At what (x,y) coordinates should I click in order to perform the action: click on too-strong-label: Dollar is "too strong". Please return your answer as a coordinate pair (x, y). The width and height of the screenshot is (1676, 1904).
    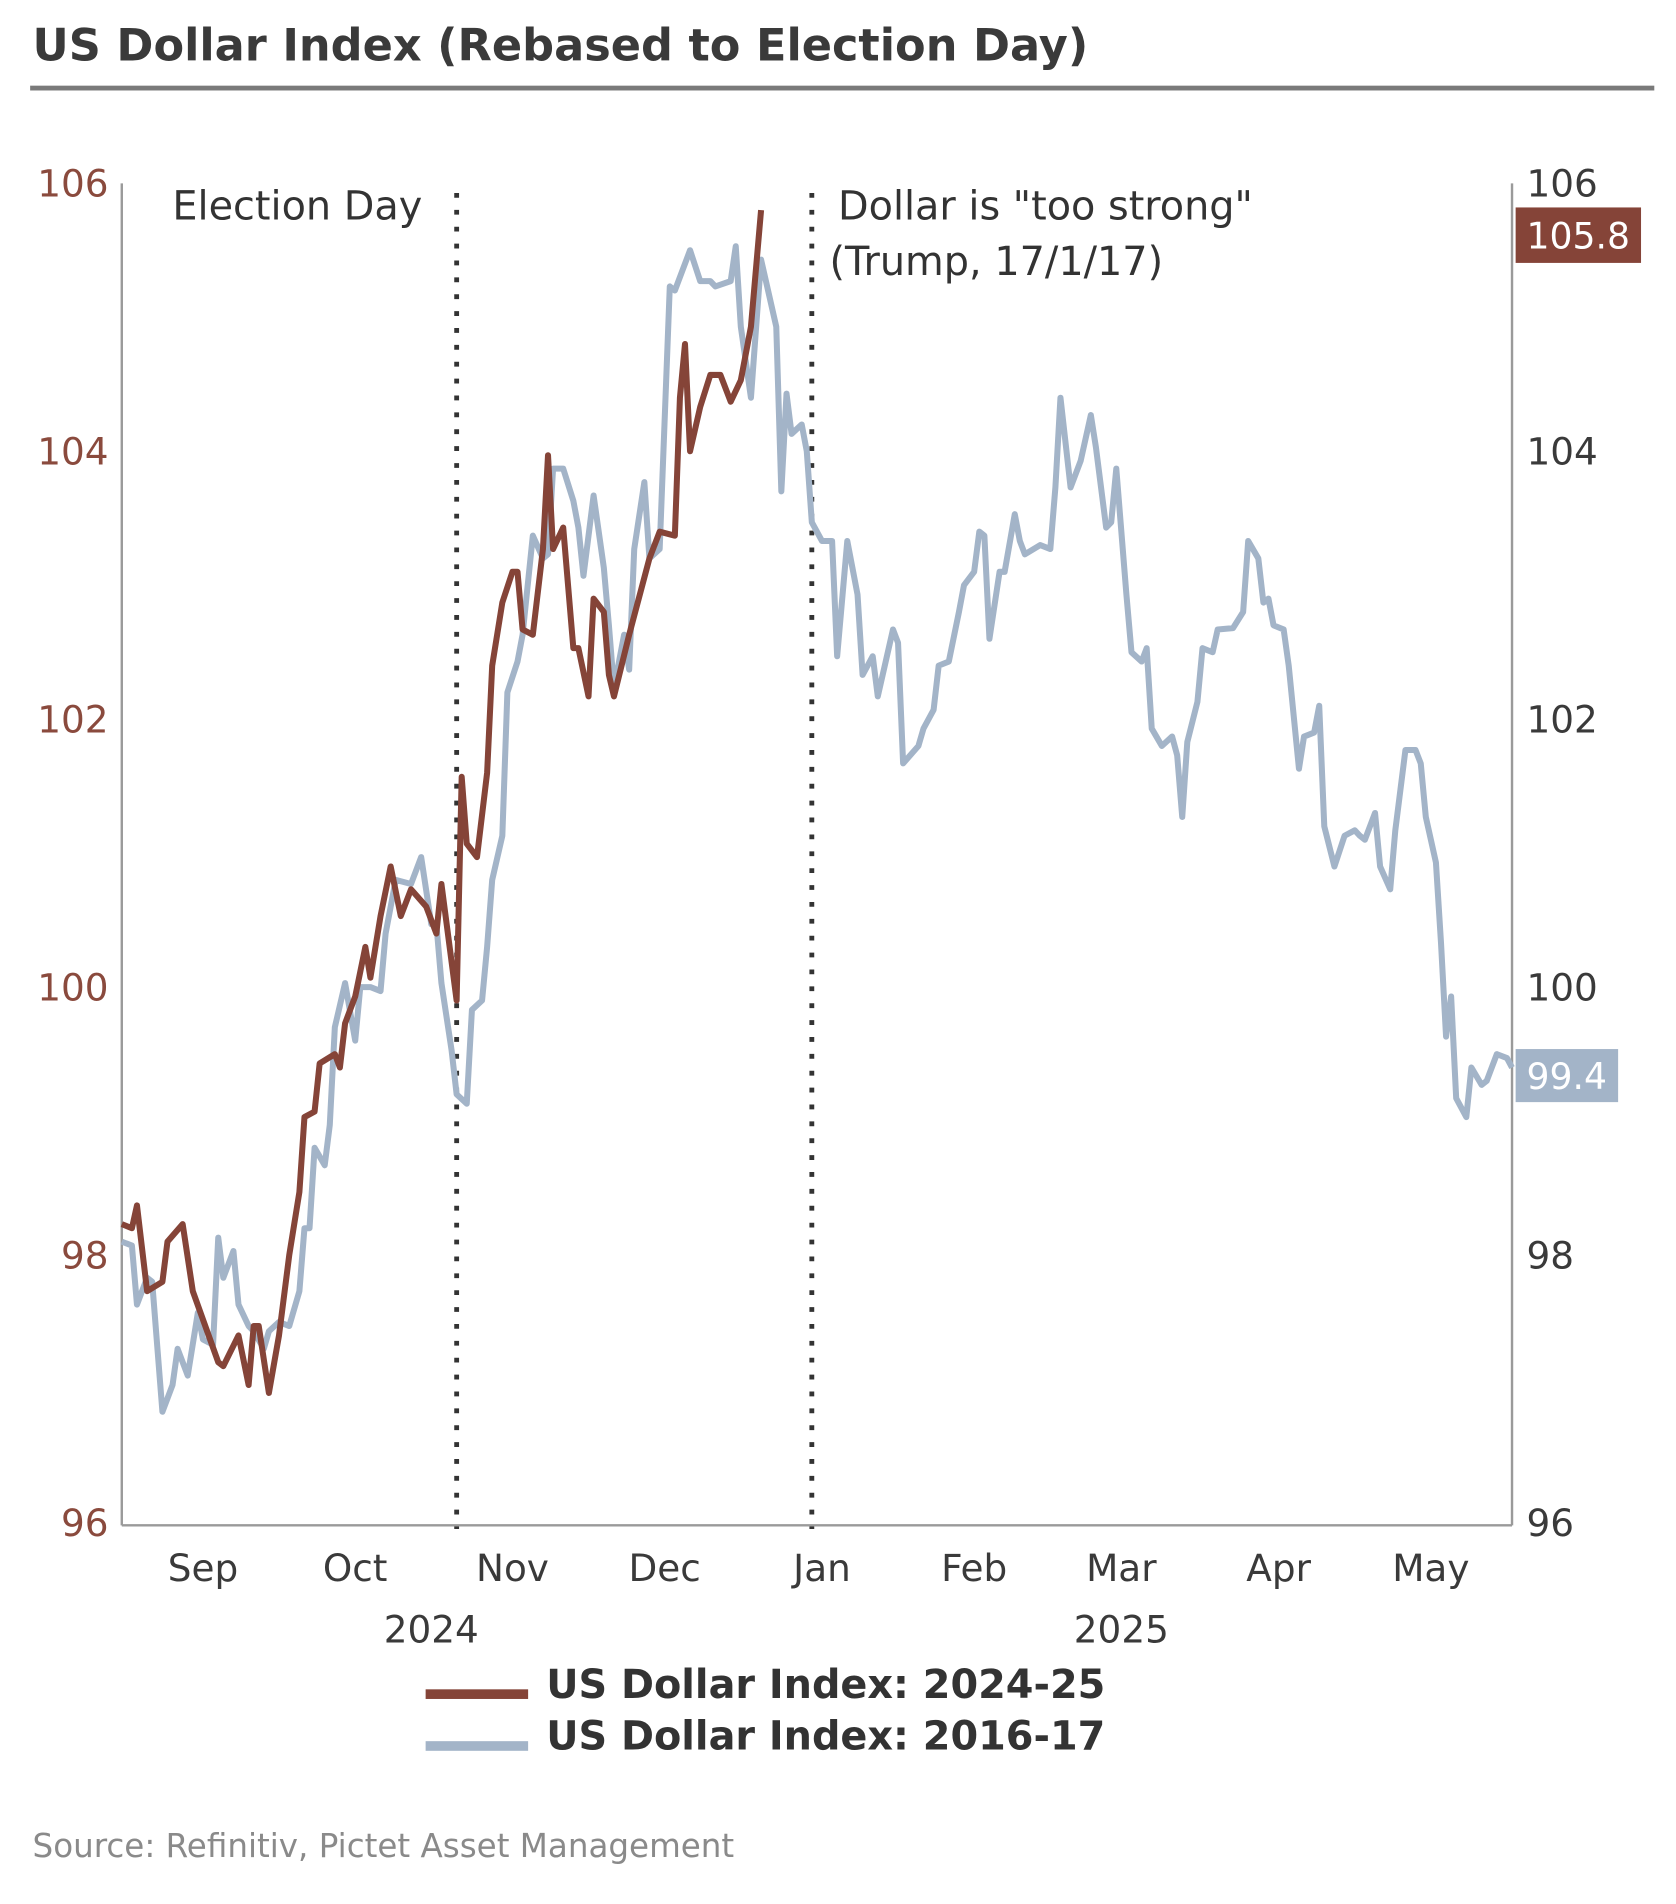
    Looking at the image, I should click on (1045, 207).